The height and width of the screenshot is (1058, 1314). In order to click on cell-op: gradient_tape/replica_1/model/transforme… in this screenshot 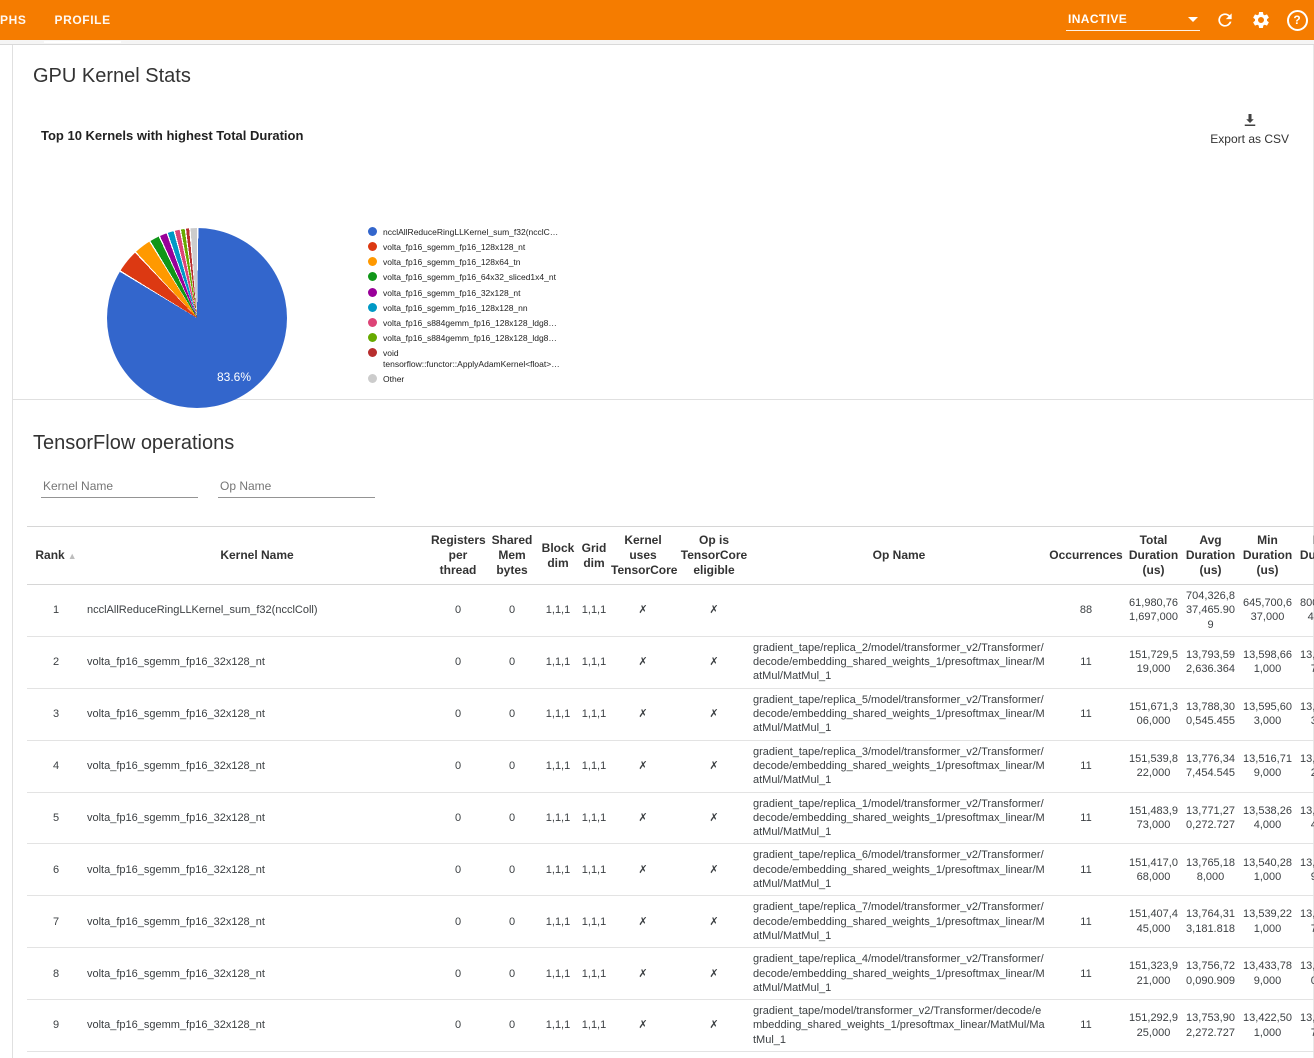, I will do `click(899, 818)`.